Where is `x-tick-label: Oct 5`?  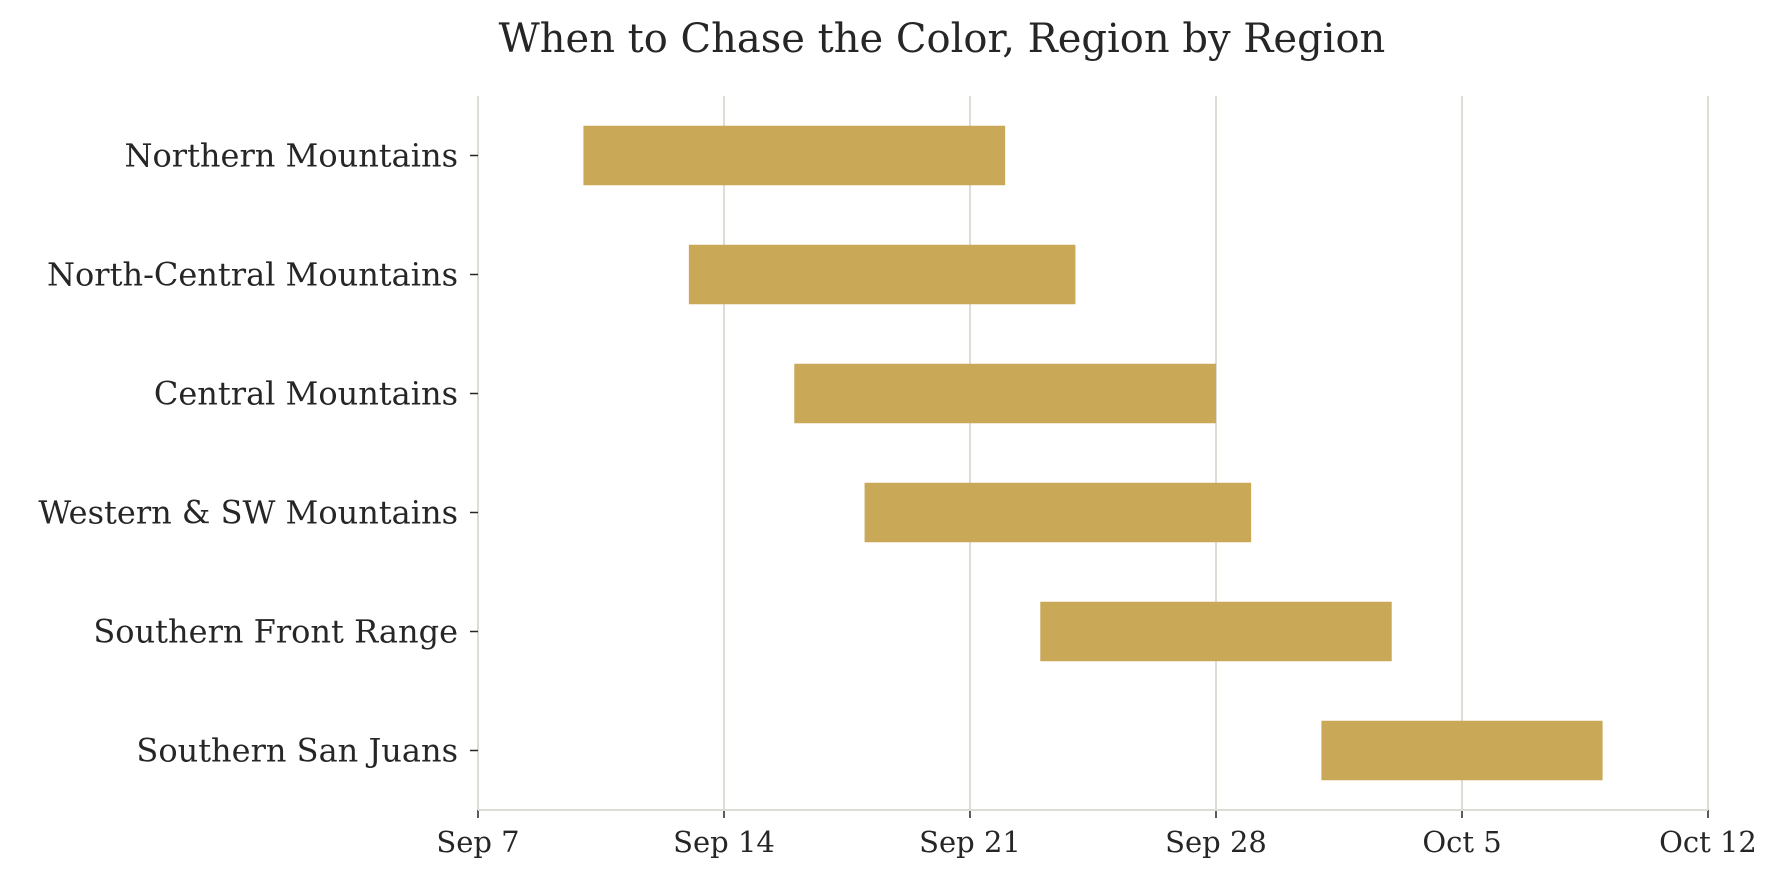 x-tick-label: Oct 5 is located at coordinates (1461, 842).